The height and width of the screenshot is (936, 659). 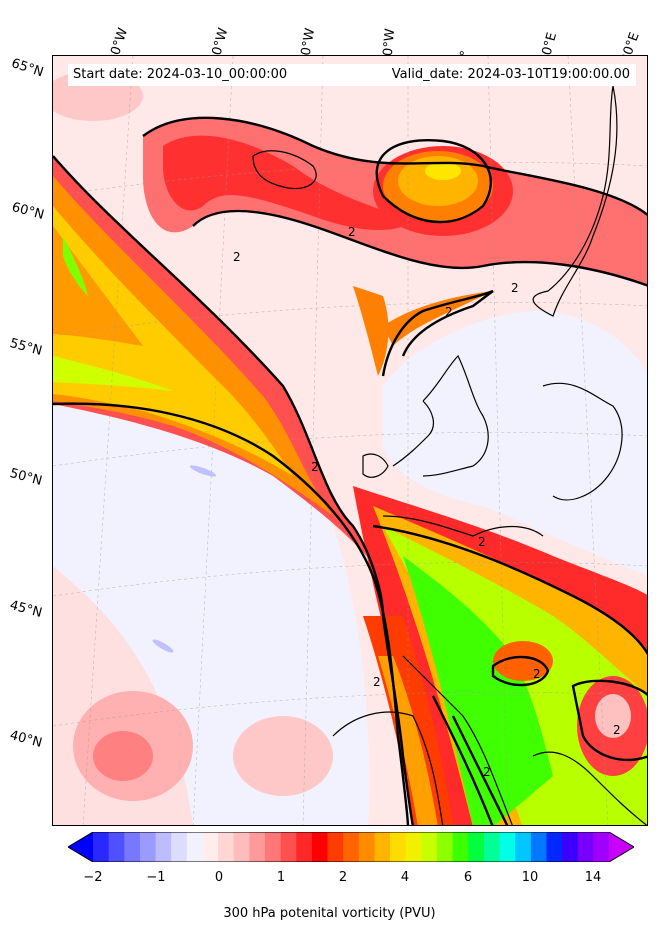 I want to click on colorbar-extend-max, so click(x=621, y=847).